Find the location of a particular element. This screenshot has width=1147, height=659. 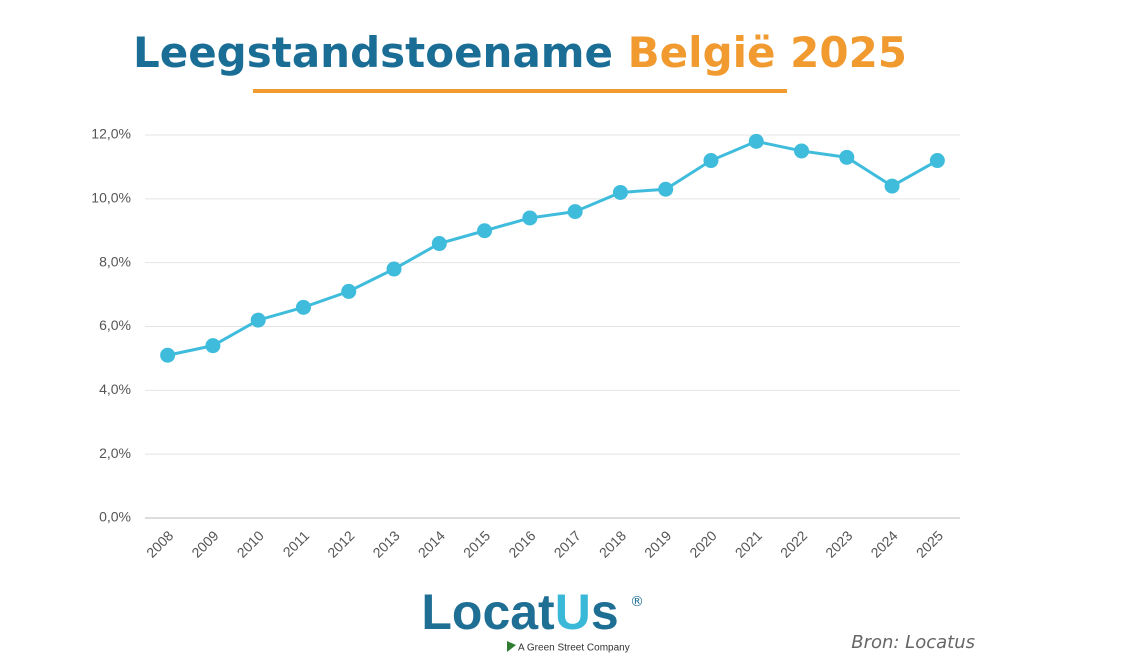

x-tick-label: 2022 is located at coordinates (793, 543).